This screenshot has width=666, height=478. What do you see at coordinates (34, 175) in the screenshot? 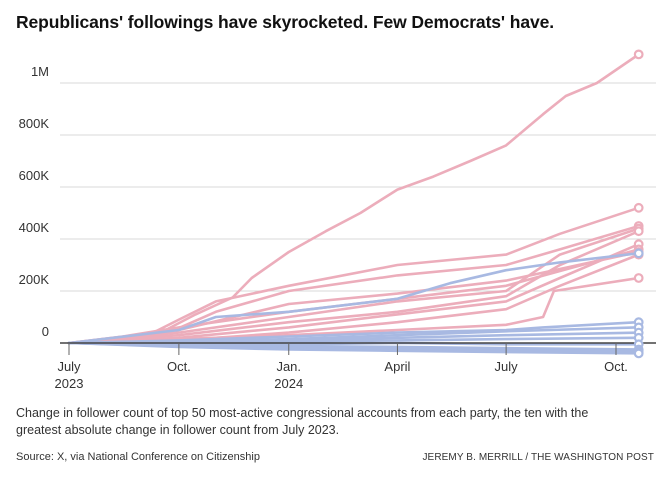
I see `y-tick-label: 600K` at bounding box center [34, 175].